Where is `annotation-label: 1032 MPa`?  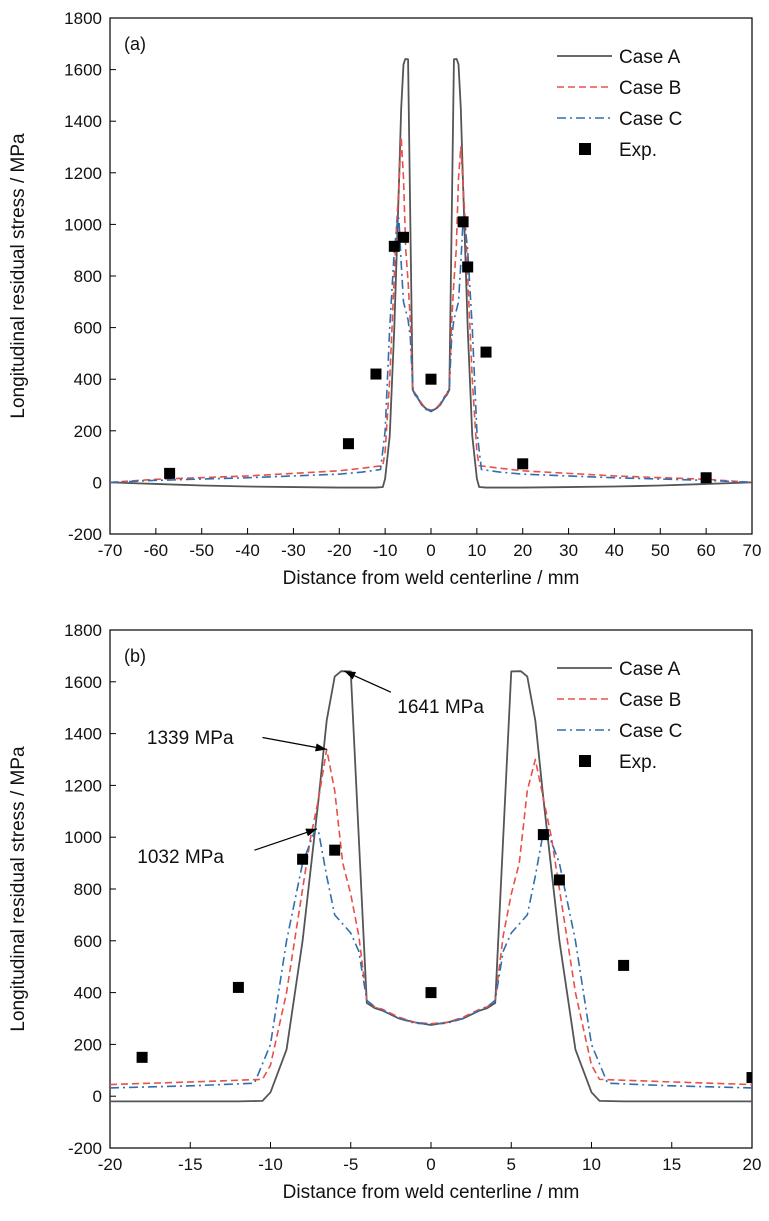
annotation-label: 1032 MPa is located at coordinates (180, 857).